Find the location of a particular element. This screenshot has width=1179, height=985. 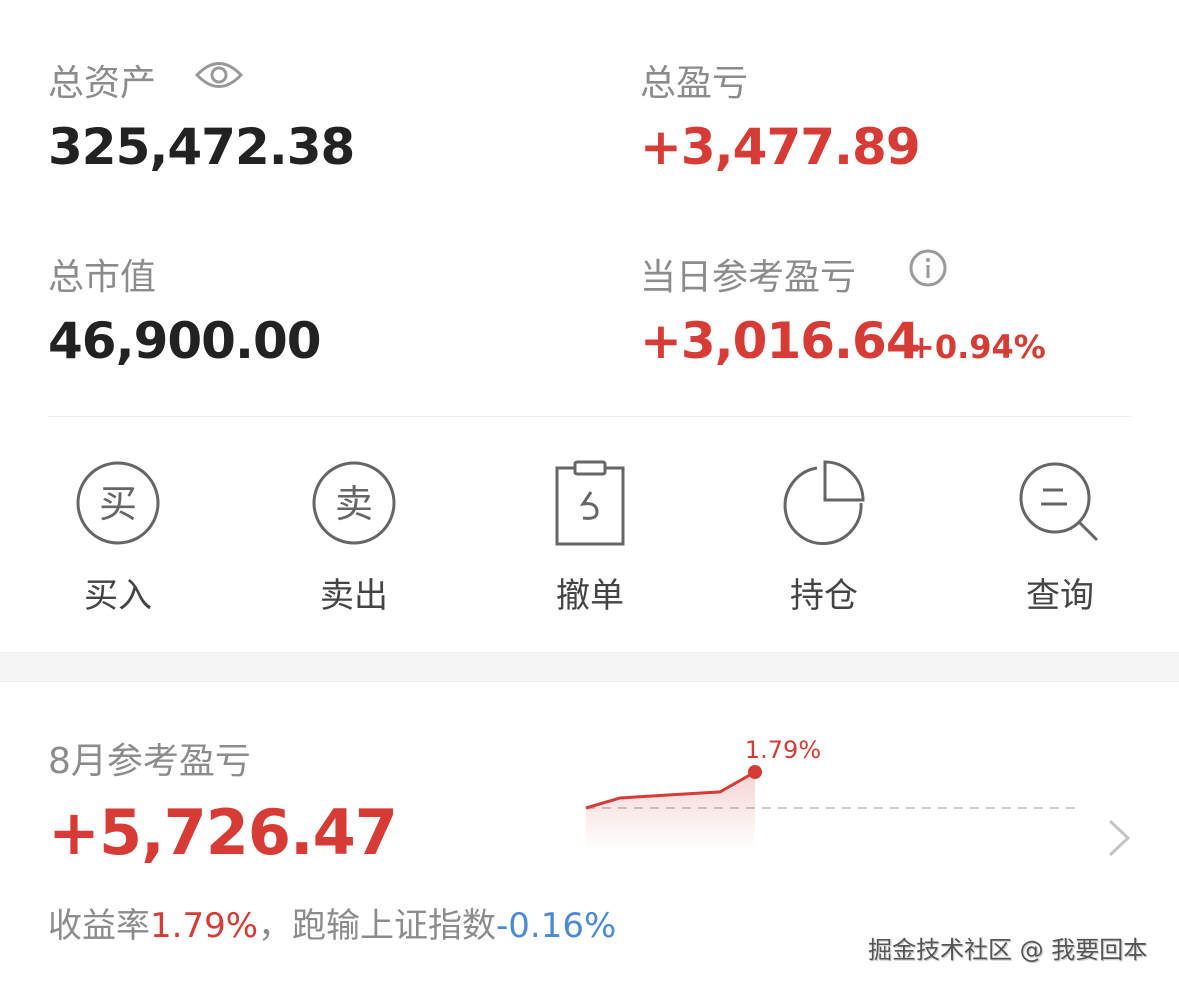

daily-pl-percent: +0.94% is located at coordinates (977, 347).